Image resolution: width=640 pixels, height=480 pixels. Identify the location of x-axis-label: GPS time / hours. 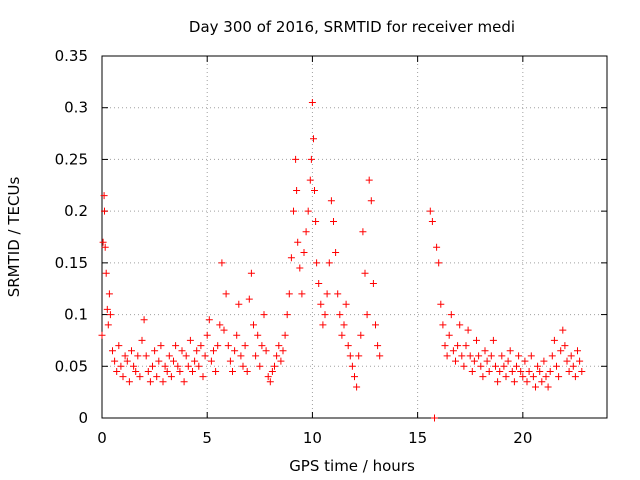
(352, 466).